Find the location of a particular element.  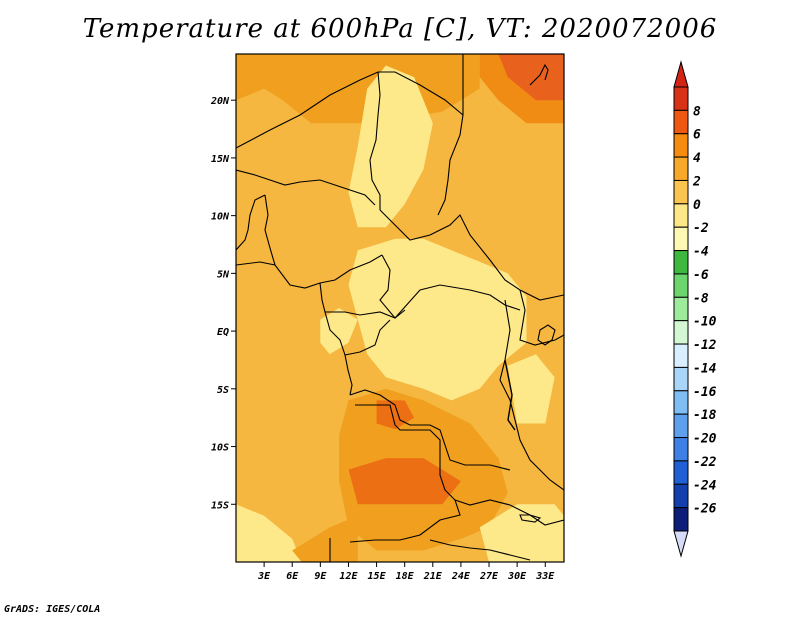

colorbar-label: -4 is located at coordinates (701, 252).